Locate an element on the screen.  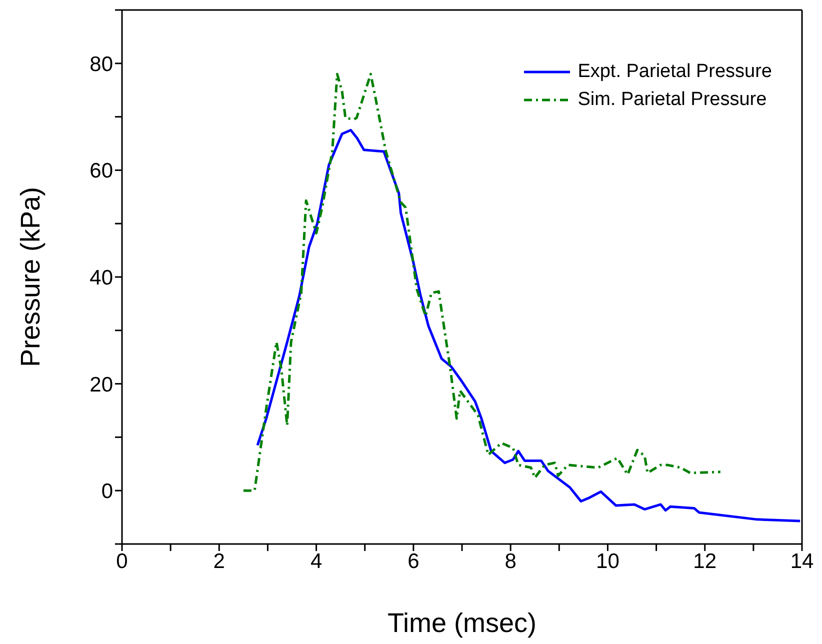
x-tick-label: 10 is located at coordinates (608, 561).